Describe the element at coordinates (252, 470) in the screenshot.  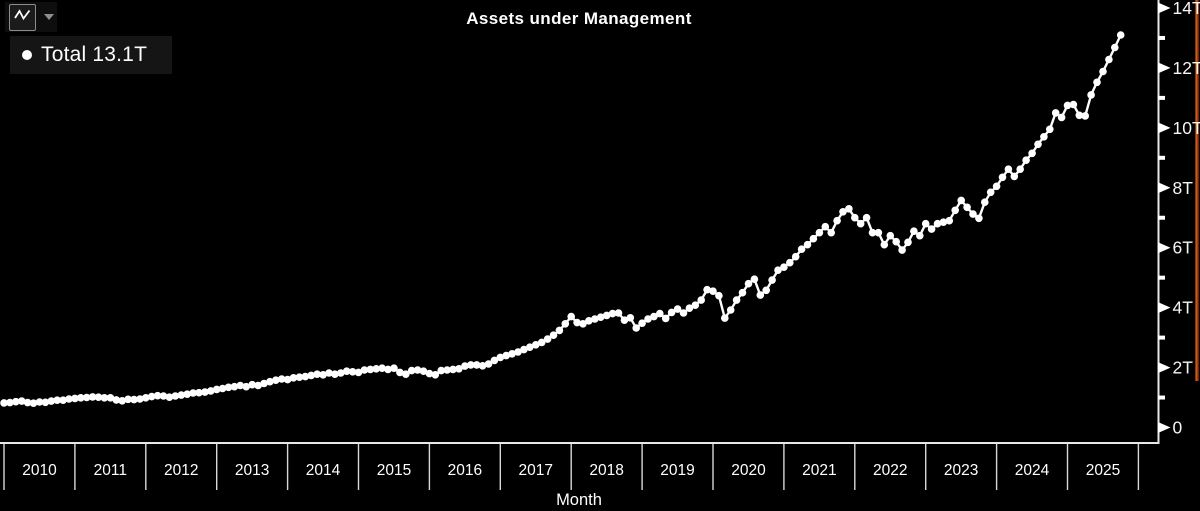
I see `x-axis-year-label: 2013` at that location.